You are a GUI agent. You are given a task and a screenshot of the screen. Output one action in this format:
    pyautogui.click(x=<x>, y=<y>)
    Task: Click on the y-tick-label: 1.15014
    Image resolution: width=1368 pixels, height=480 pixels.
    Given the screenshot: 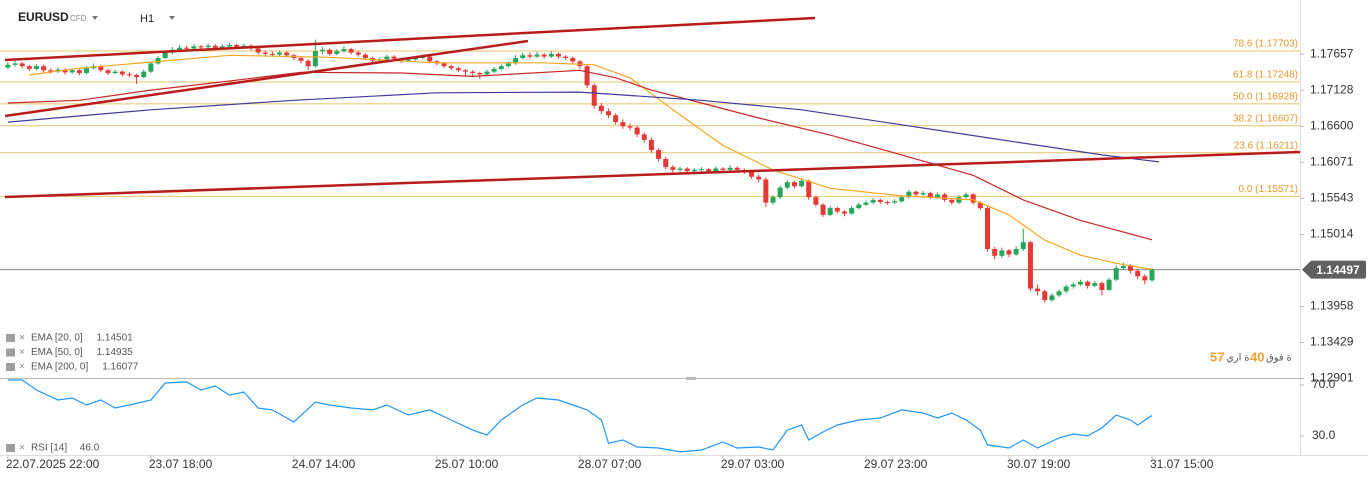 What is the action you would take?
    pyautogui.click(x=1332, y=234)
    